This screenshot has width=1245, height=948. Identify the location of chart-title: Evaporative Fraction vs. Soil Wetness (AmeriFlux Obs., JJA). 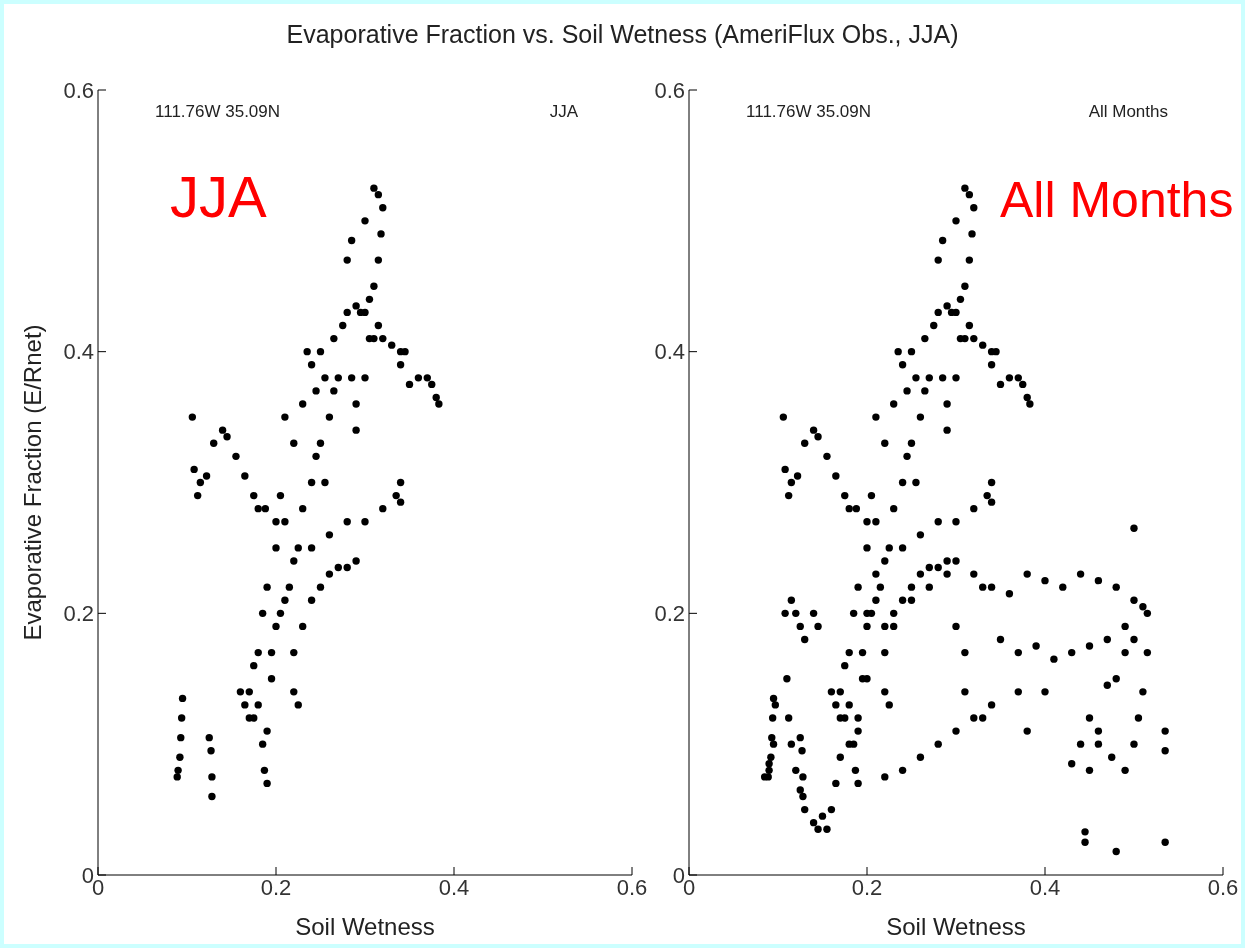
(622, 34).